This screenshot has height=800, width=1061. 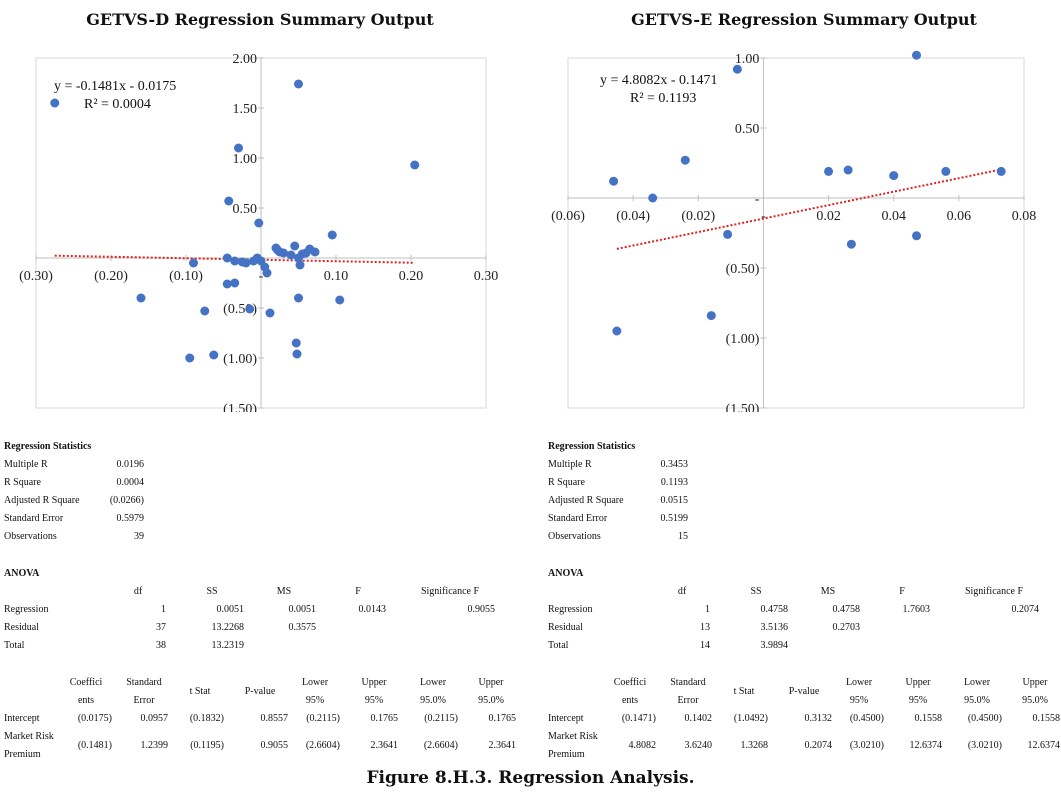 What do you see at coordinates (228, 645) in the screenshot?
I see `anova-cell: 13.2319` at bounding box center [228, 645].